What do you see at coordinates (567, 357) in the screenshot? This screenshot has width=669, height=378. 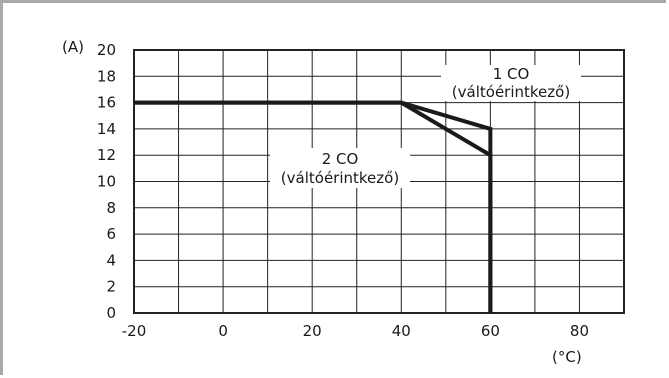 I see `x-unit-label: (°C)` at bounding box center [567, 357].